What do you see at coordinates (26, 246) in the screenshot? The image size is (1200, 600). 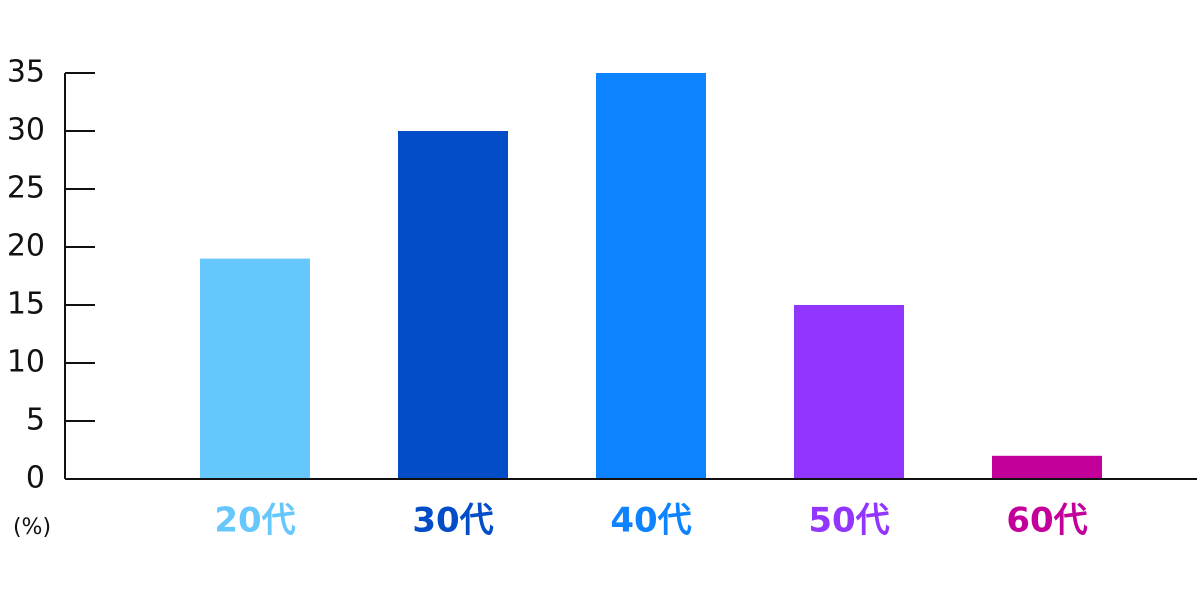 I see `y-tick-label: 20` at bounding box center [26, 246].